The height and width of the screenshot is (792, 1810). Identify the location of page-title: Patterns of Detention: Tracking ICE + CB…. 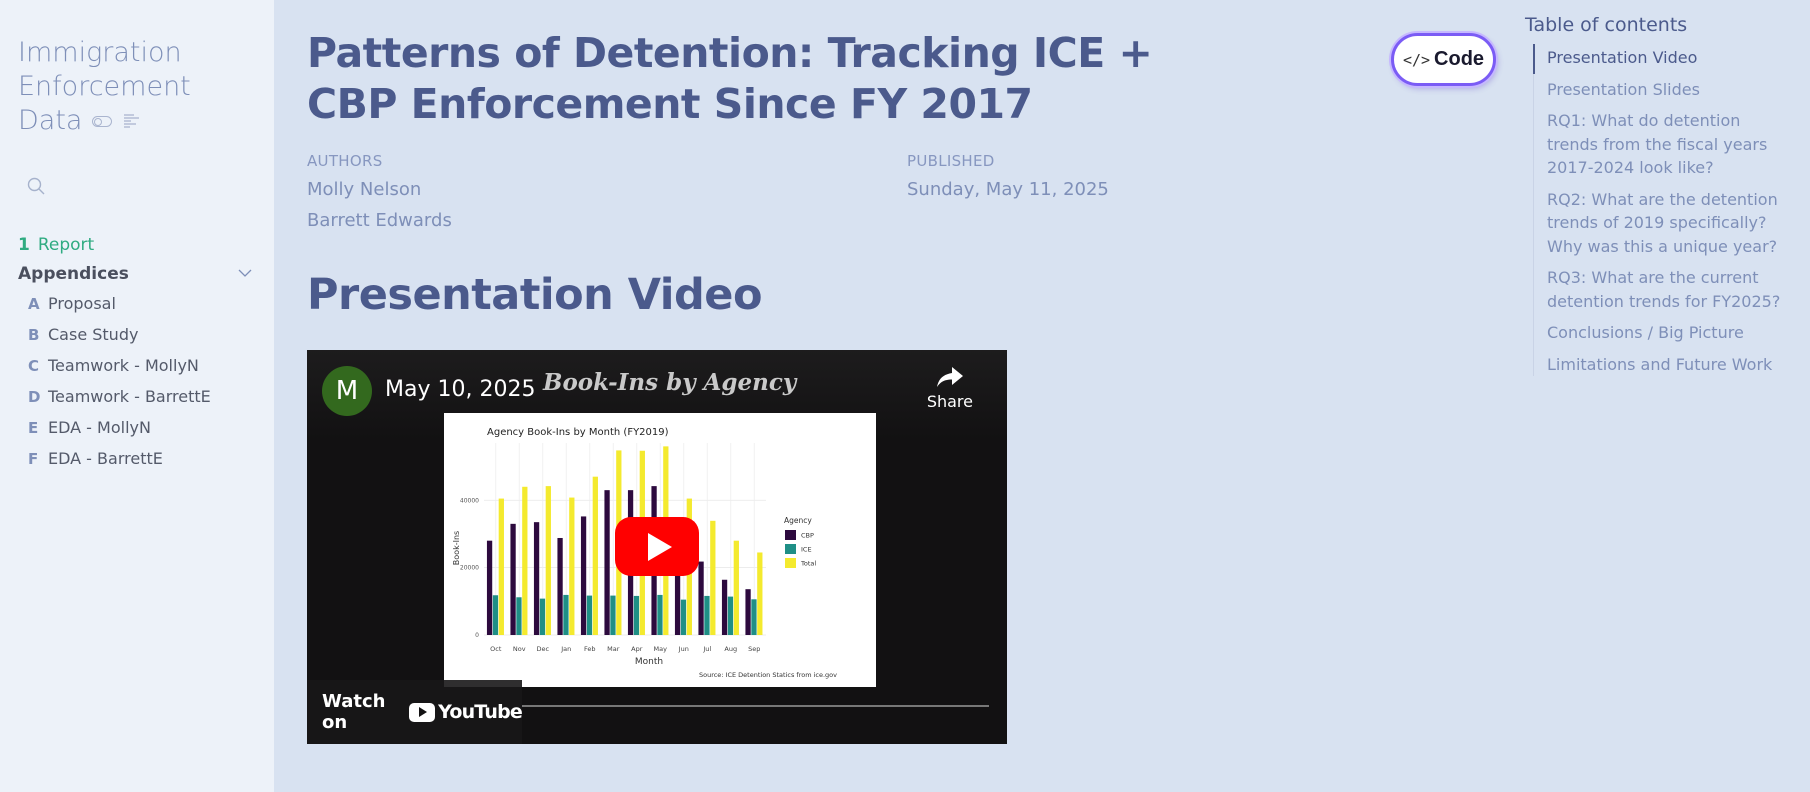
(730, 78).